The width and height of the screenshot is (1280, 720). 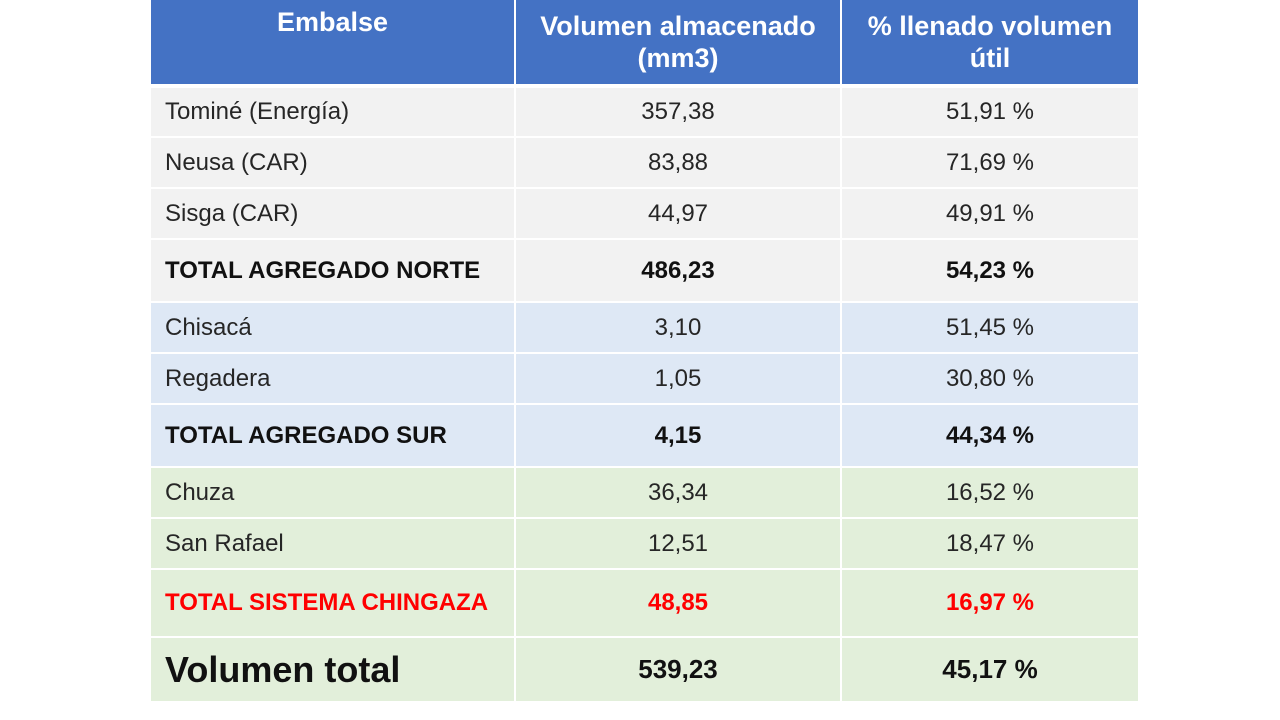 What do you see at coordinates (989, 493) in the screenshot?
I see `cell-llenado: 16,52 %` at bounding box center [989, 493].